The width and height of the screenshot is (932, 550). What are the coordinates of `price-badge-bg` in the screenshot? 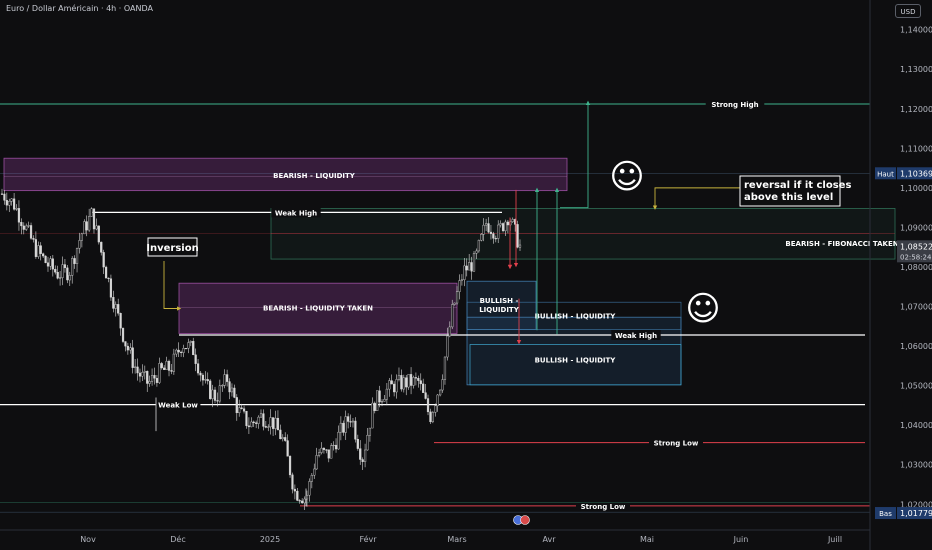 It's located at (914, 513).